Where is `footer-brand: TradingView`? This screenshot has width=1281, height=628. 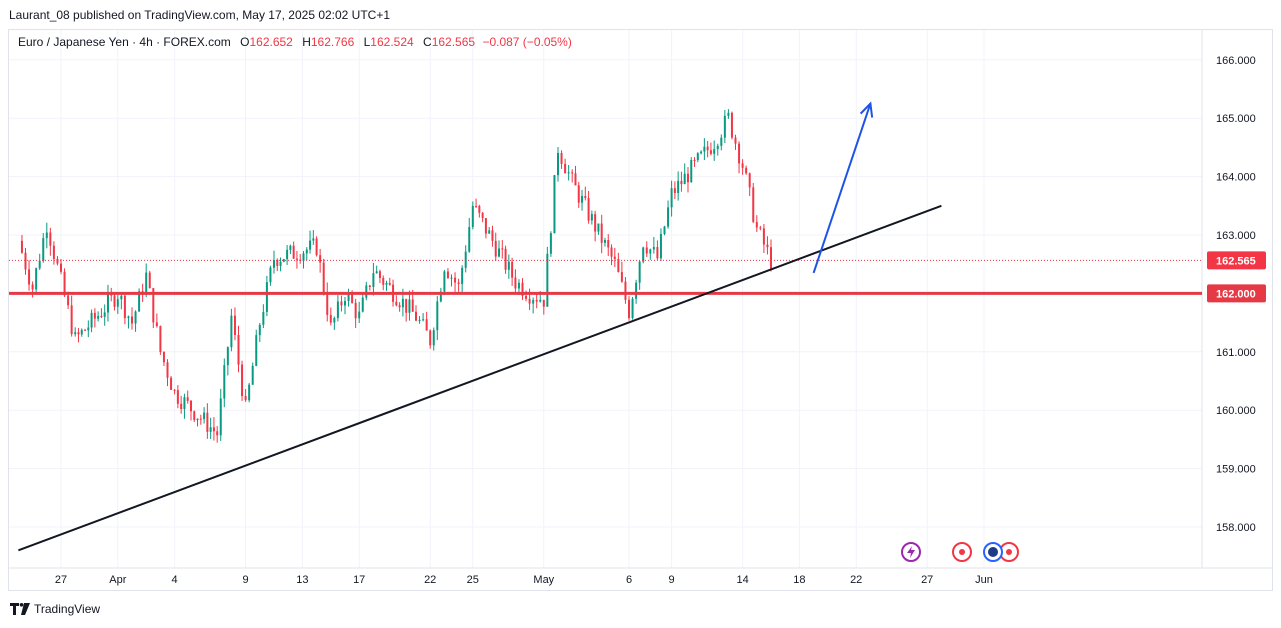 footer-brand: TradingView is located at coordinates (67, 609).